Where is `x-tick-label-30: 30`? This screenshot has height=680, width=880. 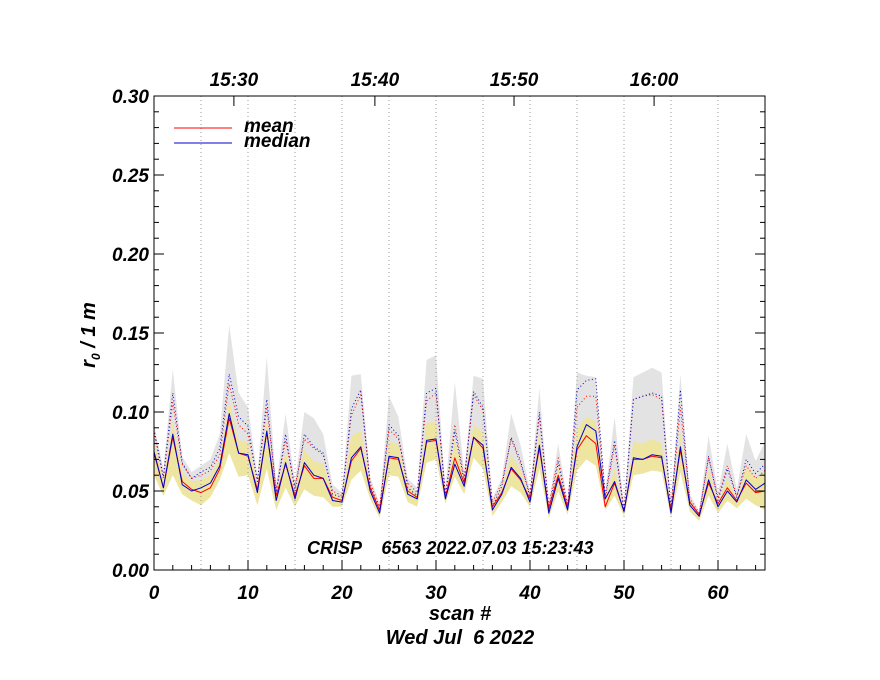 x-tick-label-30: 30 is located at coordinates (436, 593).